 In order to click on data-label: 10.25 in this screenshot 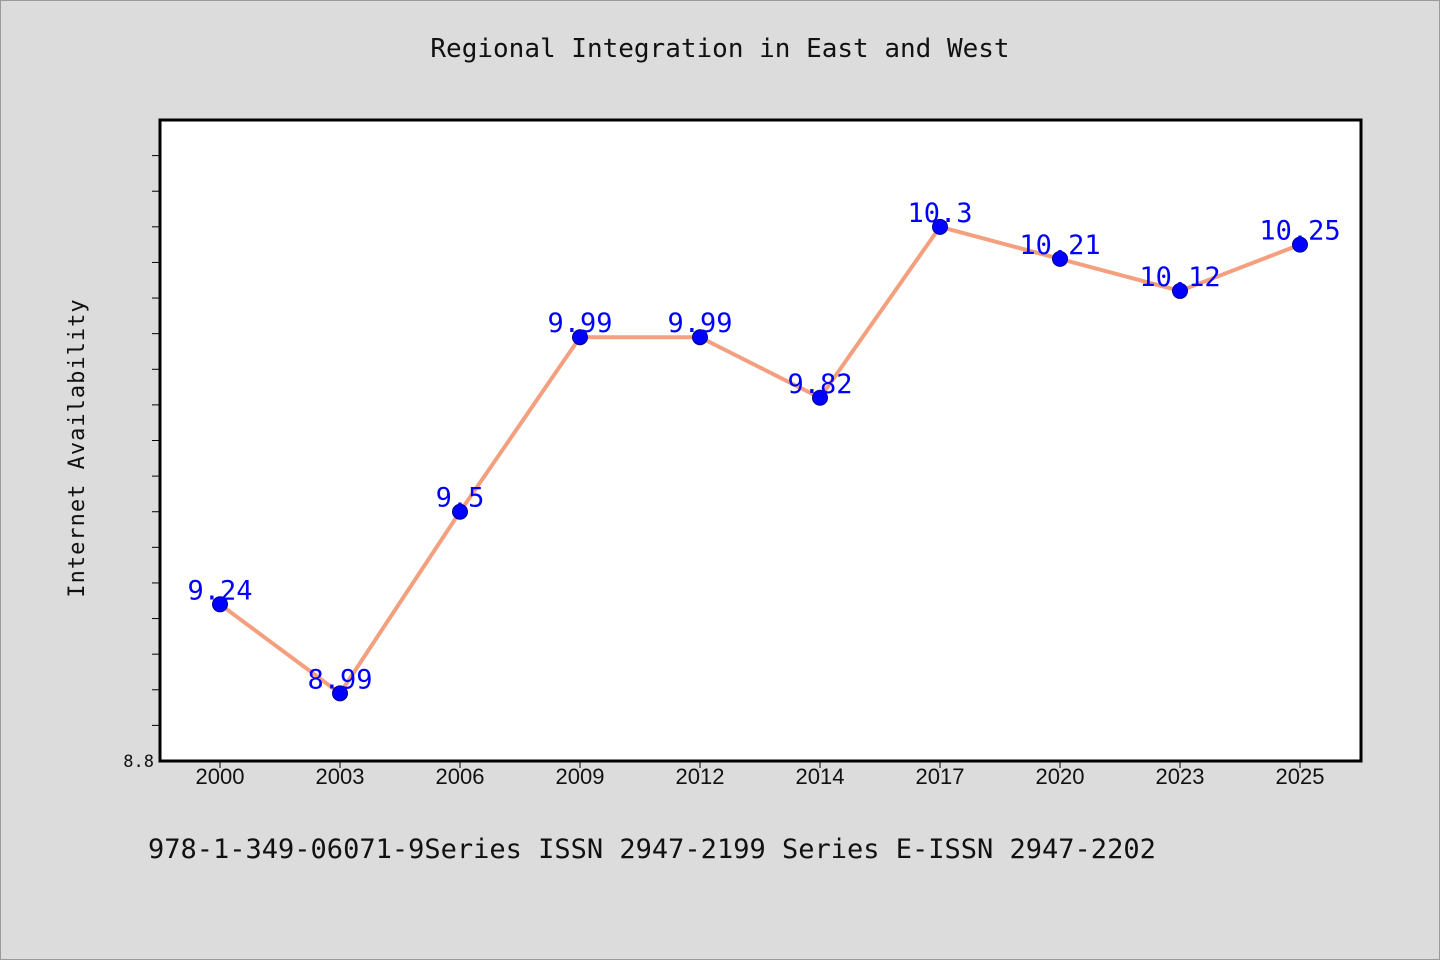, I will do `click(1299, 231)`.